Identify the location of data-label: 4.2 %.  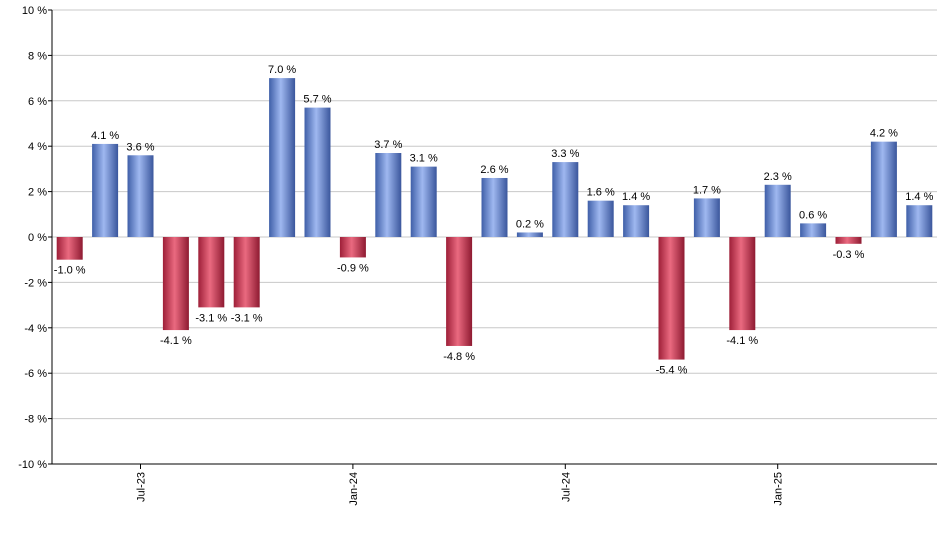
(884, 134).